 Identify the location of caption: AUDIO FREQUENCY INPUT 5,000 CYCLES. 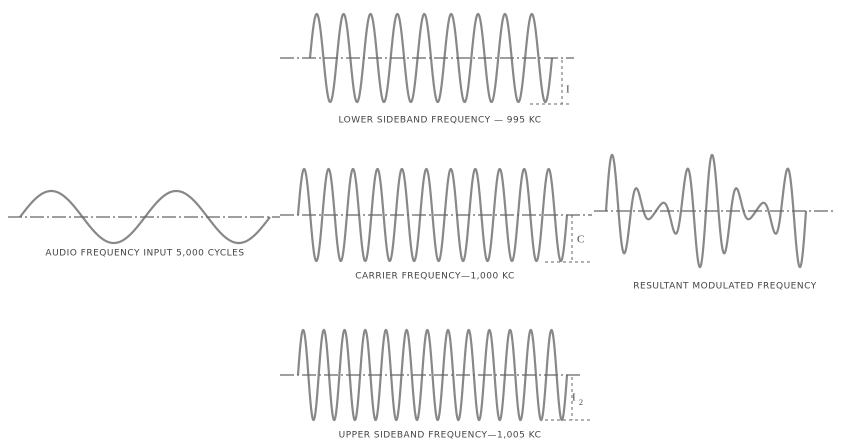
(144, 254).